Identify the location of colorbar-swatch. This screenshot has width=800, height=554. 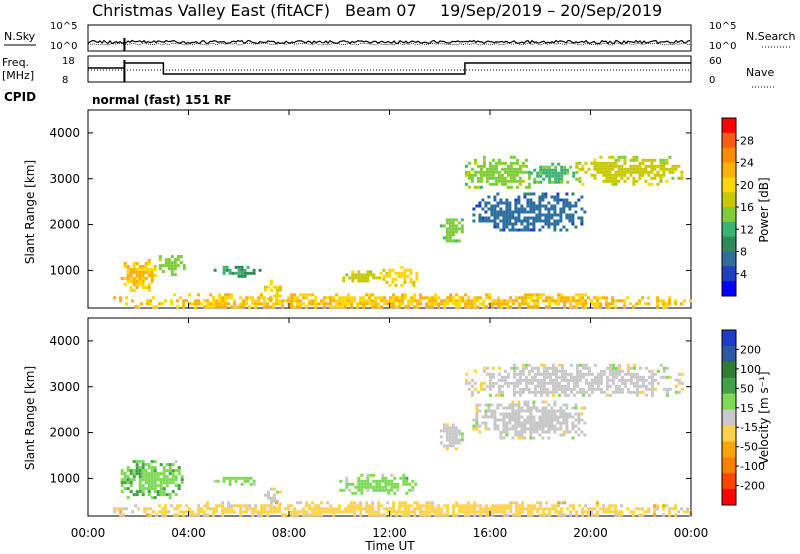
(729, 370).